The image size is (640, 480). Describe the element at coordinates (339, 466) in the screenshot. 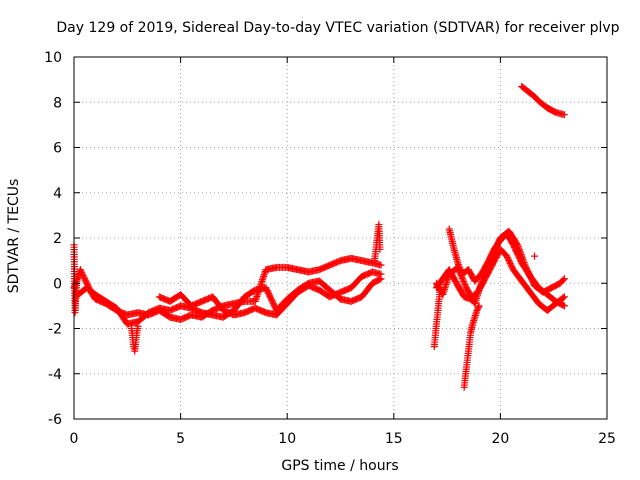

I see `x-axis-label: GPS time / hours` at that location.